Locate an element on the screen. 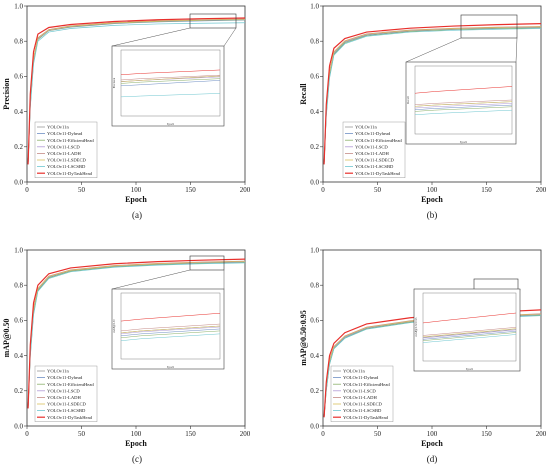 This screenshot has width=550, height=470. panel-caption: (b) is located at coordinates (432, 215).